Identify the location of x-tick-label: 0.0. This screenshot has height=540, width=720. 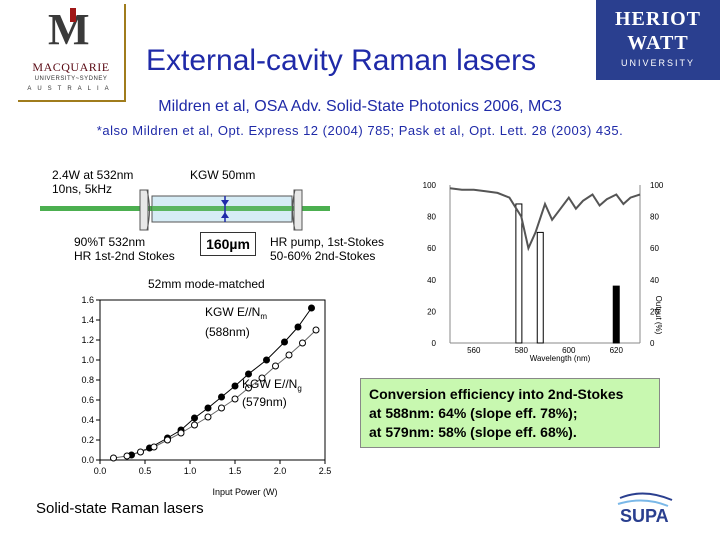
(100, 471).